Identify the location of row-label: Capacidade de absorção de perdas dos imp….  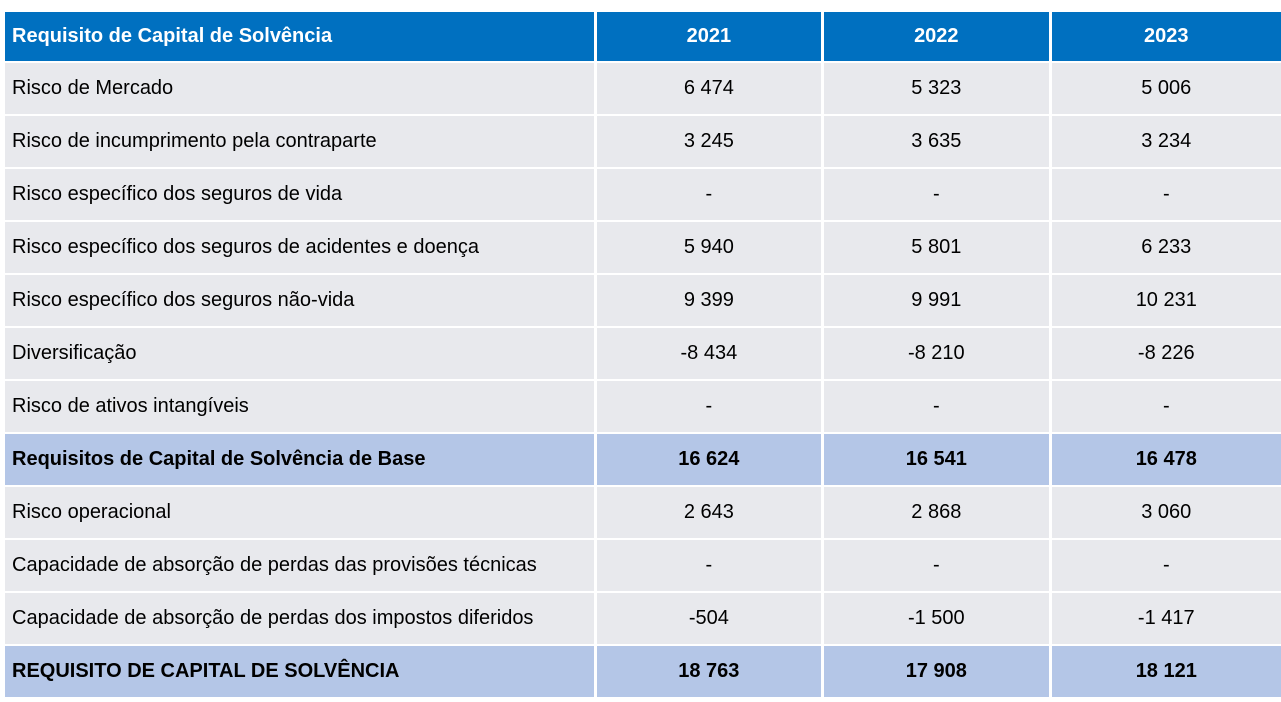
(299, 618).